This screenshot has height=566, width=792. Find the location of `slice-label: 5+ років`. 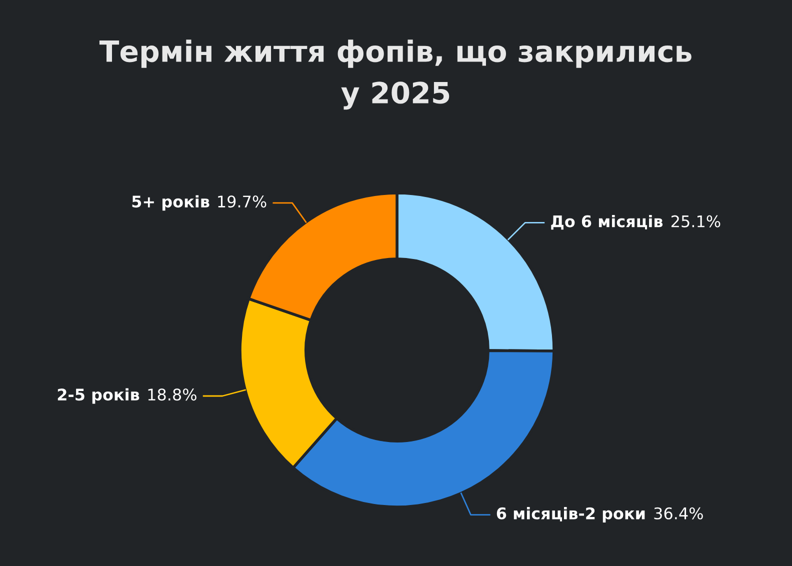

slice-label: 5+ років is located at coordinates (171, 203).